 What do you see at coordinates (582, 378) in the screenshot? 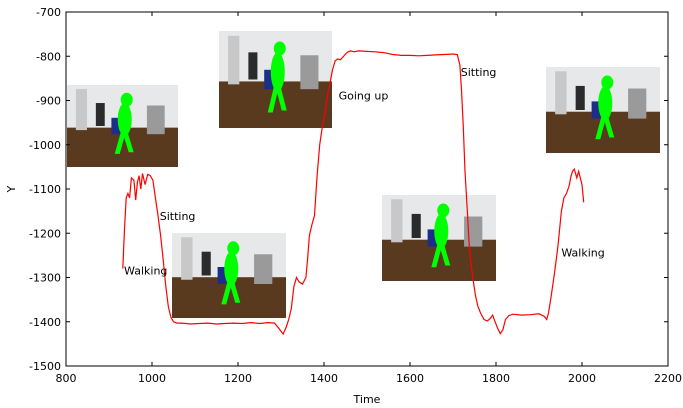
I see `x-tick-label: 2000` at bounding box center [582, 378].